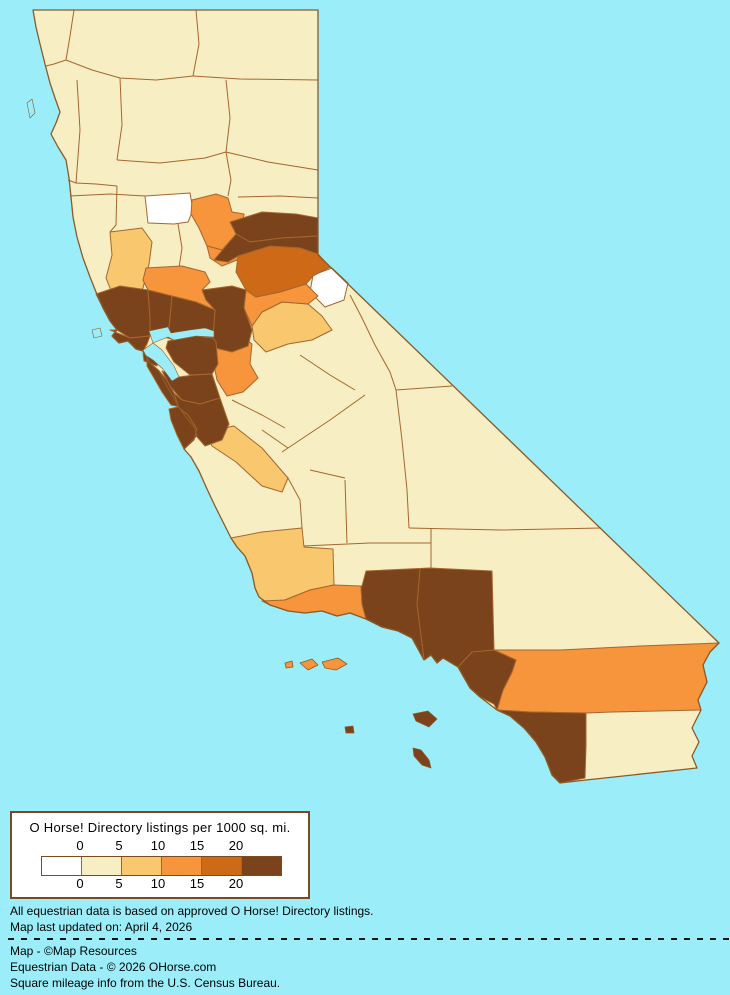  I want to click on legend-color-scale, so click(161, 866).